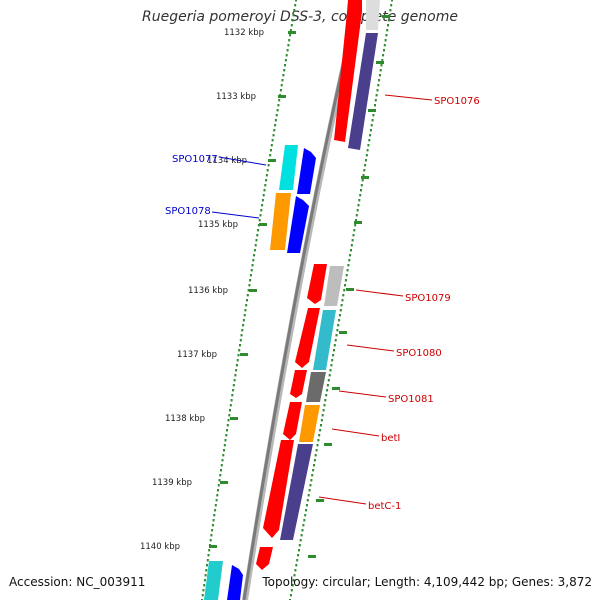  What do you see at coordinates (384, 506) in the screenshot?
I see `gene-label-betc-1: betC-1` at bounding box center [384, 506].